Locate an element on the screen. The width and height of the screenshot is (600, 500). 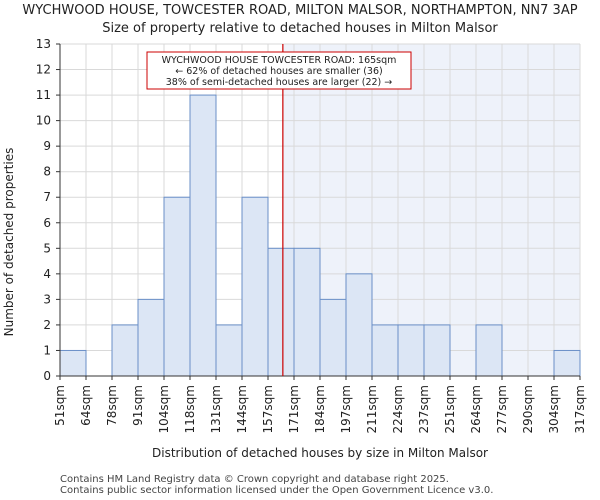
x-tick-label: 91sqm is located at coordinates (138, 405).